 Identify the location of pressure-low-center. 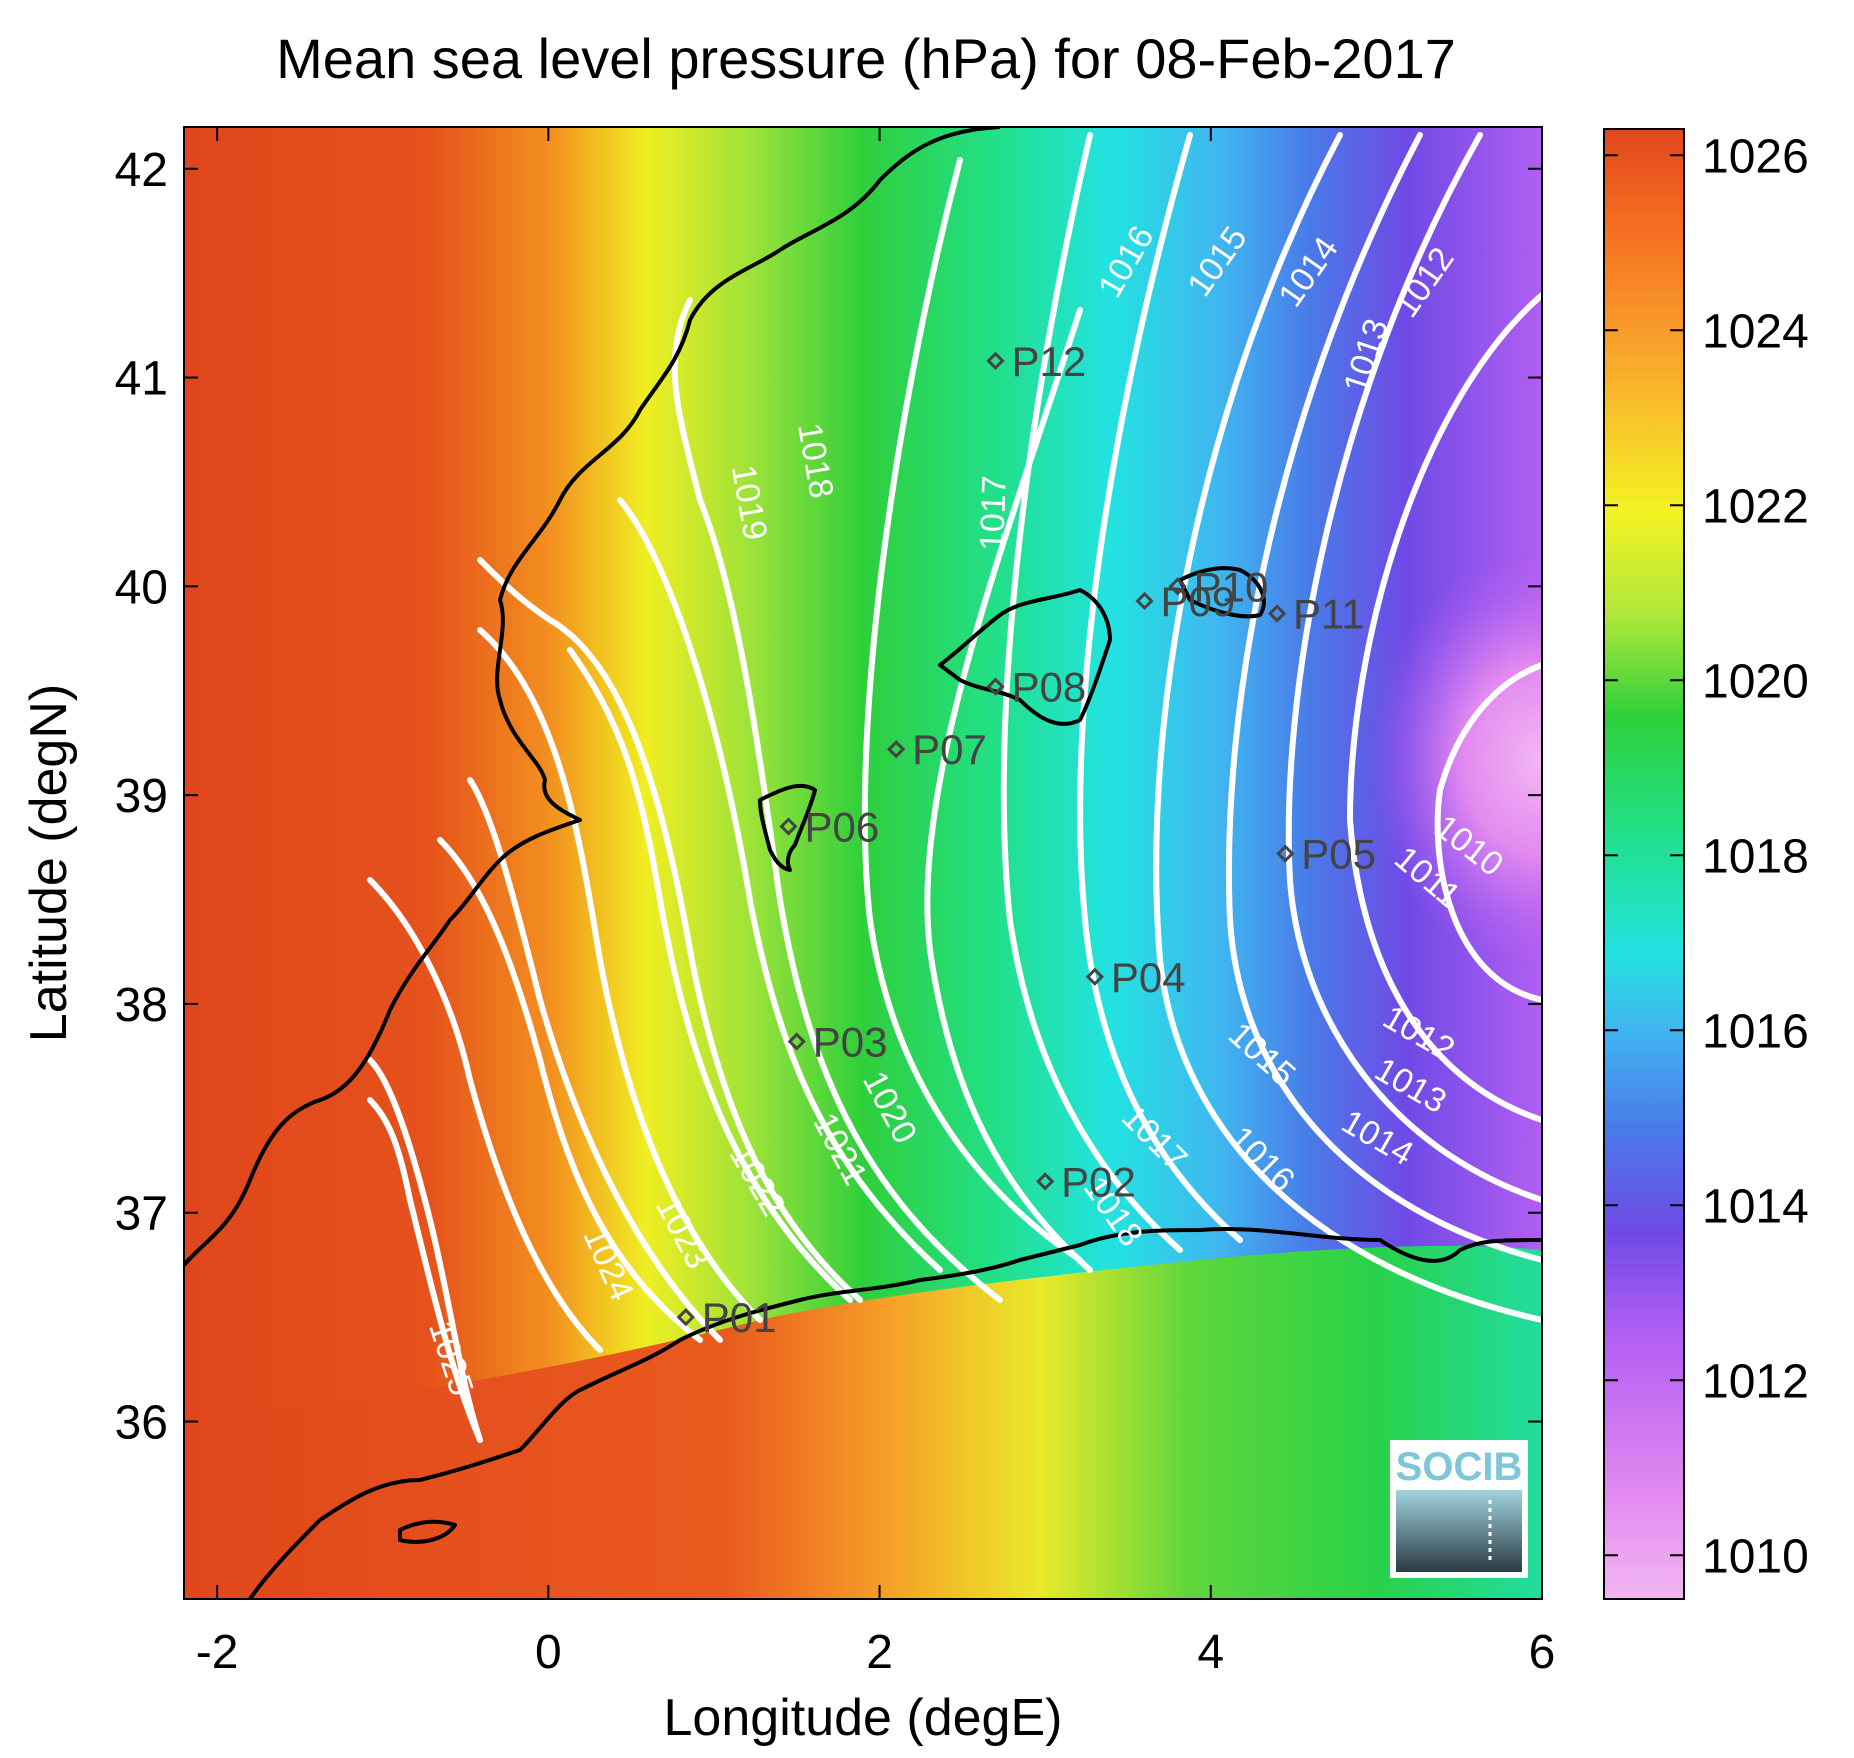
(1456, 760).